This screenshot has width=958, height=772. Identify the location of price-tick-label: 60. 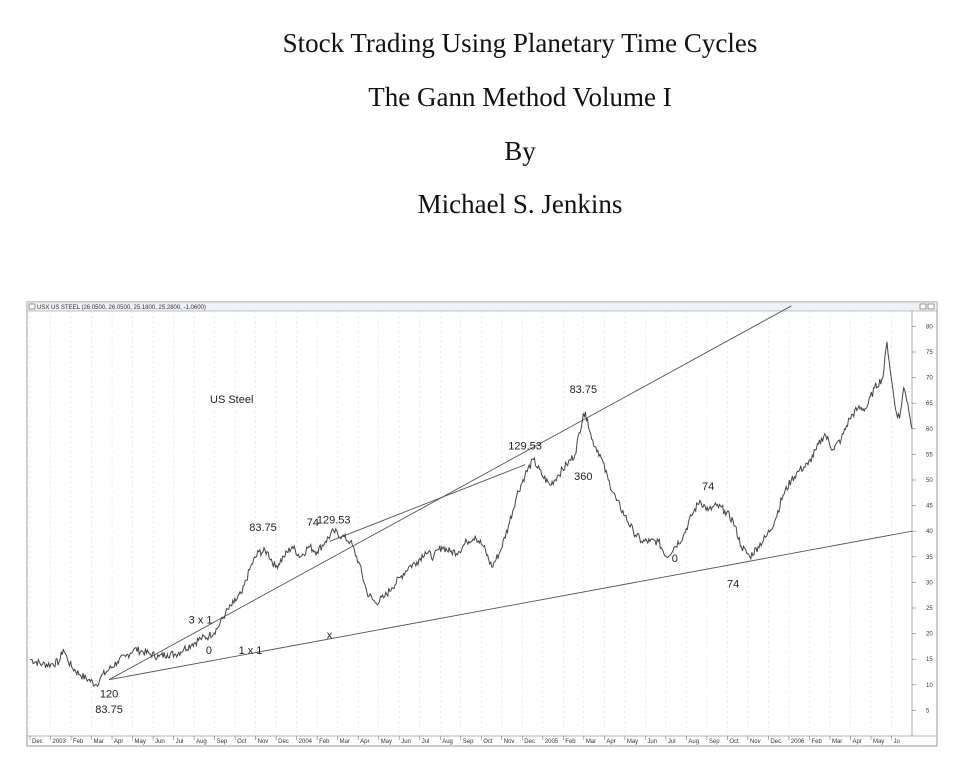
(929, 430).